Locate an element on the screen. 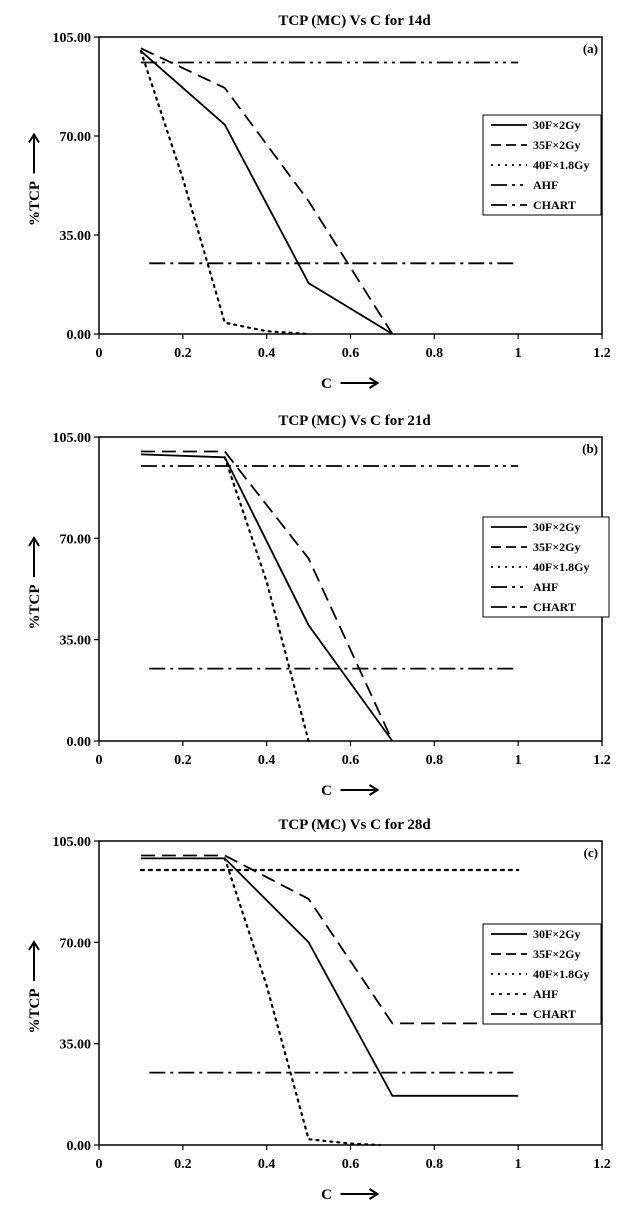 The image size is (629, 1210). chart-title: TCP (MC) Vs C for 21d is located at coordinates (354, 421).